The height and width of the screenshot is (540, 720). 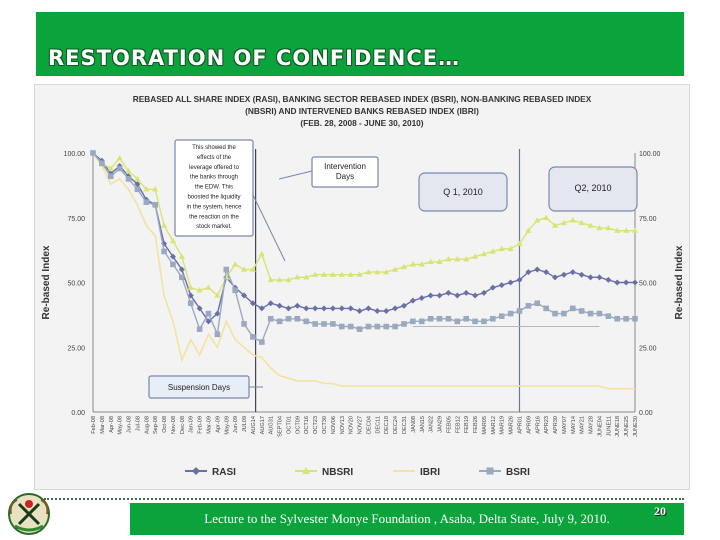 I want to click on x-tick-label: Sep-08, so click(x=156, y=425).